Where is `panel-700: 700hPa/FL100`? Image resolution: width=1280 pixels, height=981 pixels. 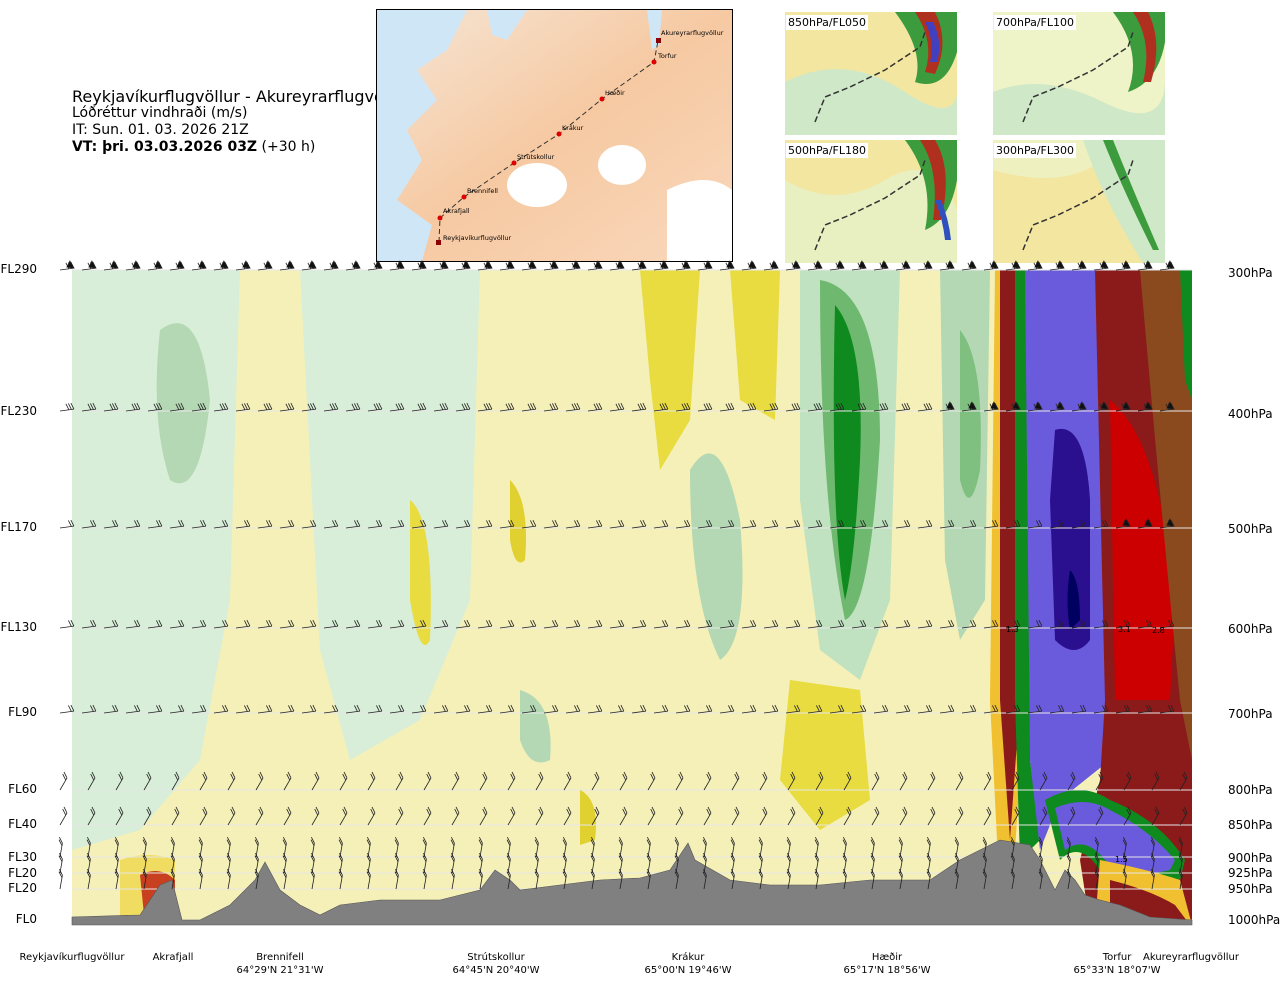
panel-700: 700hPa/FL100 is located at coordinates (1079, 73).